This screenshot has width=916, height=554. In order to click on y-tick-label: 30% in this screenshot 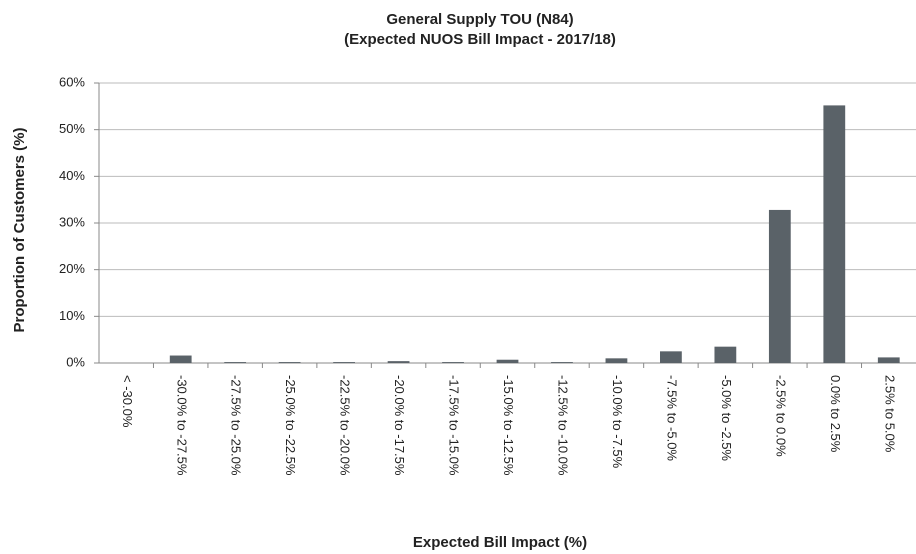, I will do `click(72, 221)`.